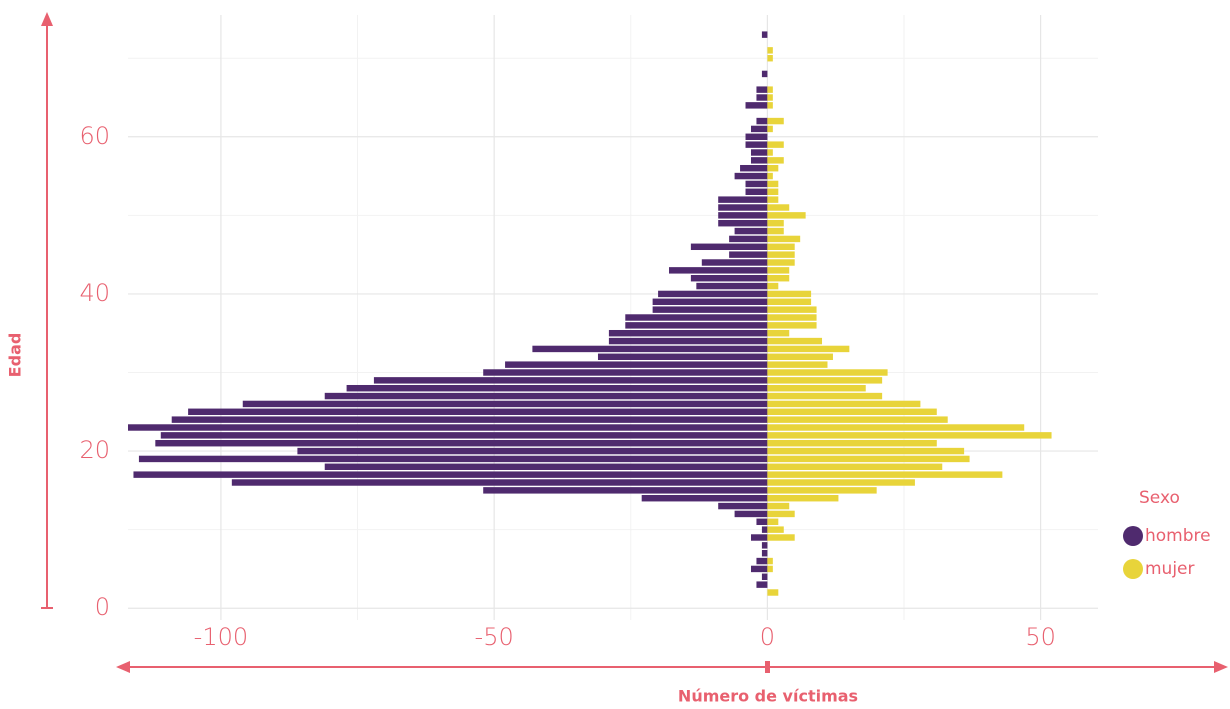  Describe the element at coordinates (1133, 536) in the screenshot. I see `legend-swatch` at that location.